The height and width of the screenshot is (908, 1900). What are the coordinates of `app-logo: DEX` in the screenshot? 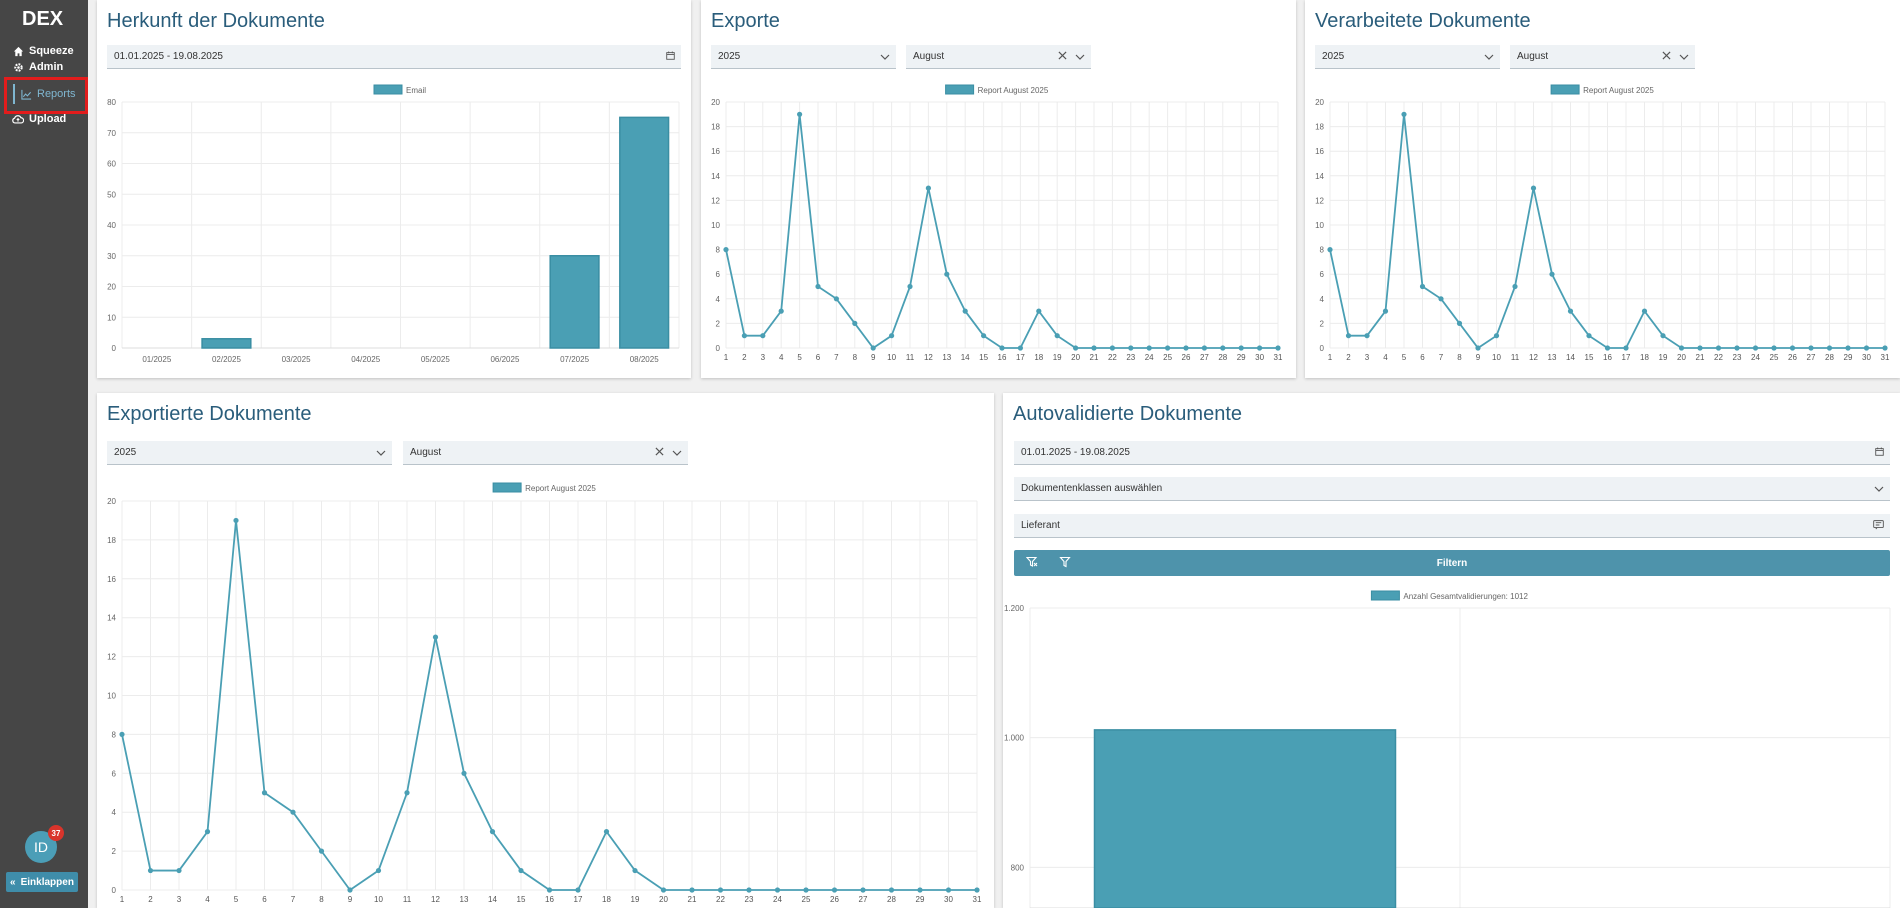 It's located at (43, 19).